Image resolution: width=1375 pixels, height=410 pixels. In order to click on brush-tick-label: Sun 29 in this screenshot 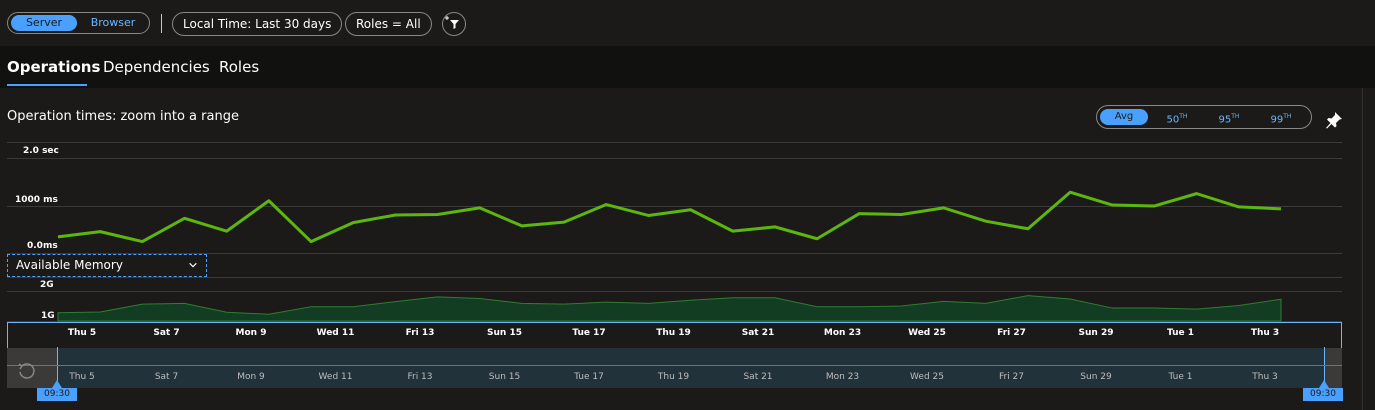, I will do `click(1096, 377)`.